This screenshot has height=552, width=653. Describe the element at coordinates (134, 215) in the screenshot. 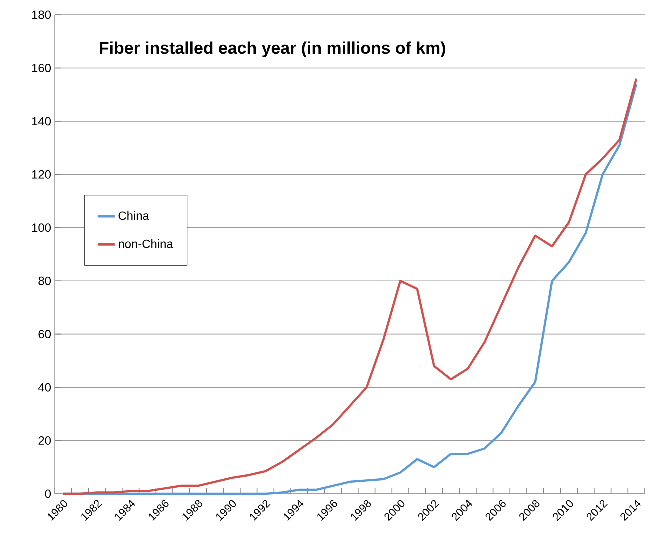

I see `legend-label: China` at that location.